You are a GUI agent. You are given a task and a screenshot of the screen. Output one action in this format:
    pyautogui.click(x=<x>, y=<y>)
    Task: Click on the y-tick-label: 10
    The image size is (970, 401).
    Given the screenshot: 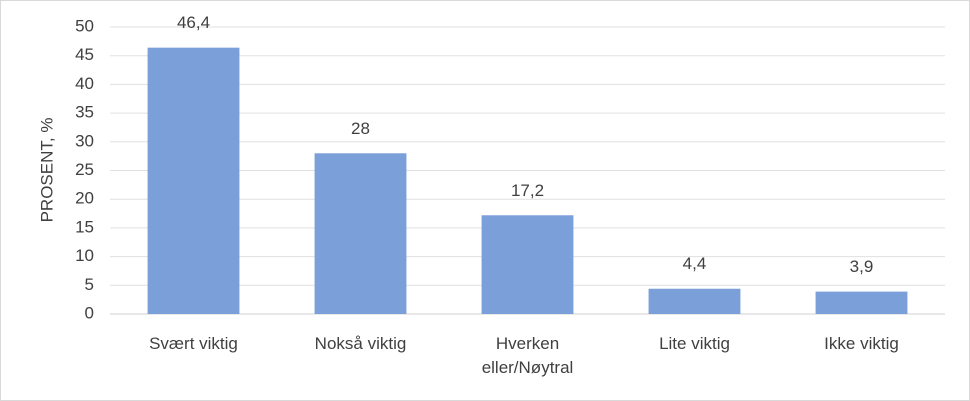 What is the action you would take?
    pyautogui.click(x=84, y=255)
    